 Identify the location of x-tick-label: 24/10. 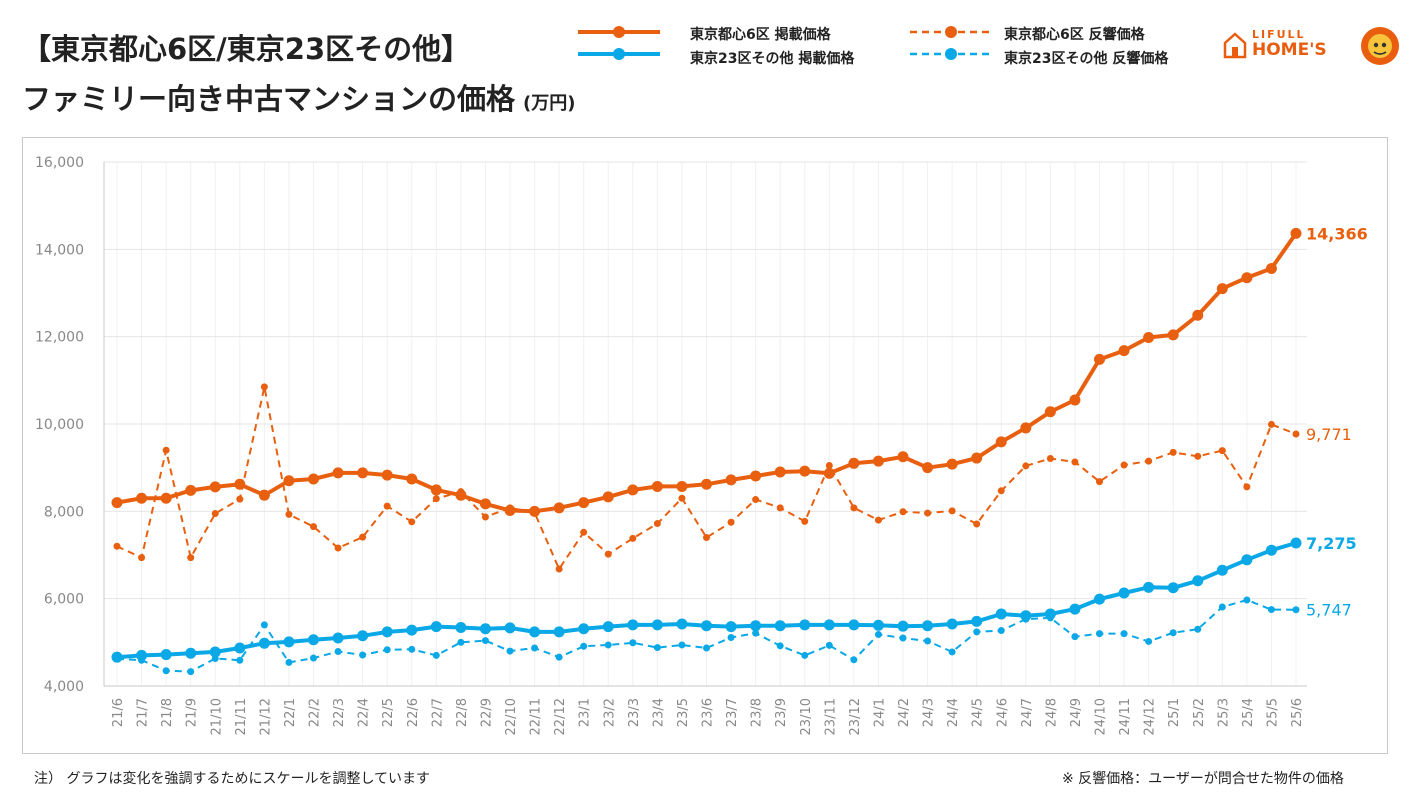
(1101, 716).